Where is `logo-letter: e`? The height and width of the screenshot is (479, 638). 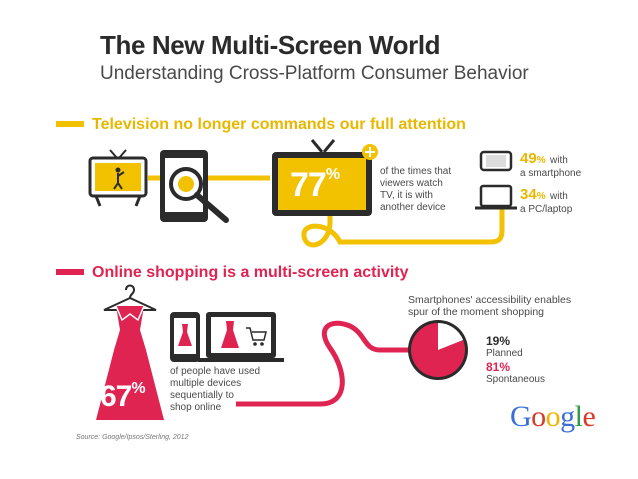
logo-letter: e is located at coordinates (589, 416).